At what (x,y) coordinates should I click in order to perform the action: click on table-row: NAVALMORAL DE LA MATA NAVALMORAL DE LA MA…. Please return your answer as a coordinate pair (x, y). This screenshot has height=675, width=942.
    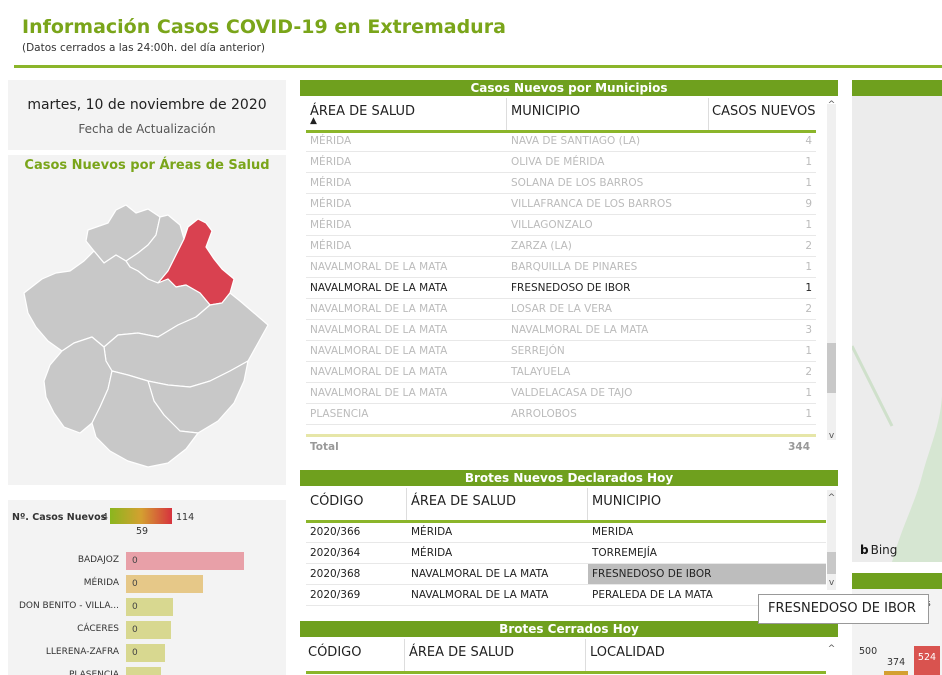
    Looking at the image, I should click on (561, 330).